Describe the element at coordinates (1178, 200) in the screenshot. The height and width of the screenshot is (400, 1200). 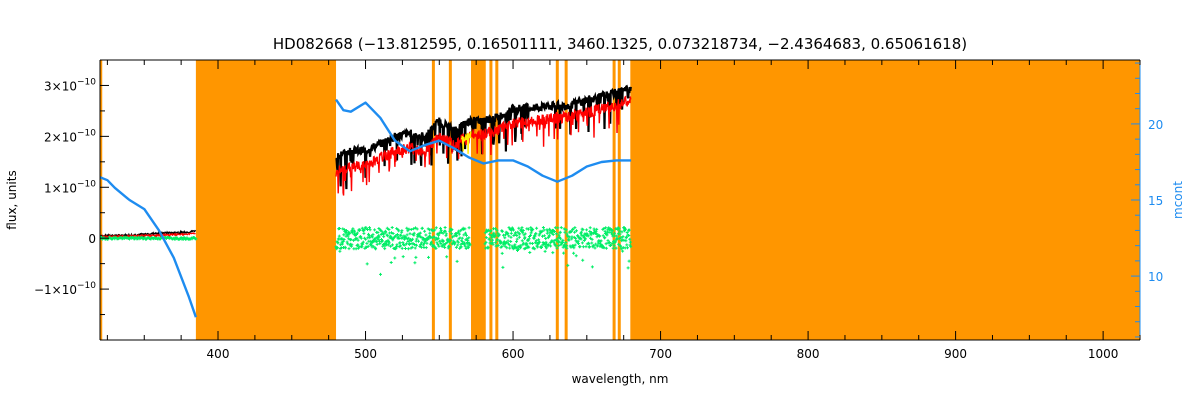
I see `y-right-axis-label: mcont` at that location.